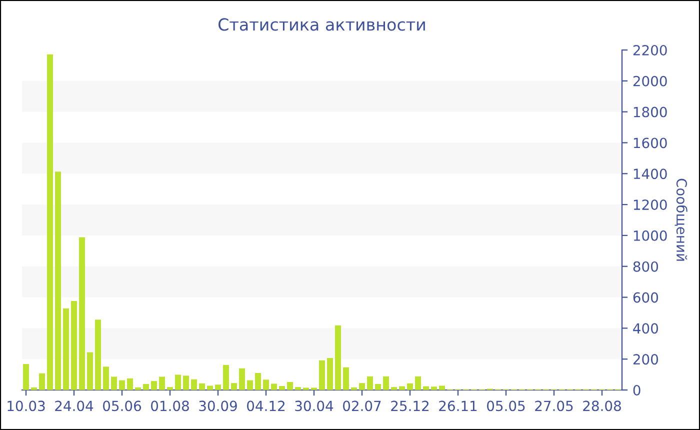 Image resolution: width=700 pixels, height=430 pixels. I want to click on x-tick-label: 01.08, so click(170, 406).